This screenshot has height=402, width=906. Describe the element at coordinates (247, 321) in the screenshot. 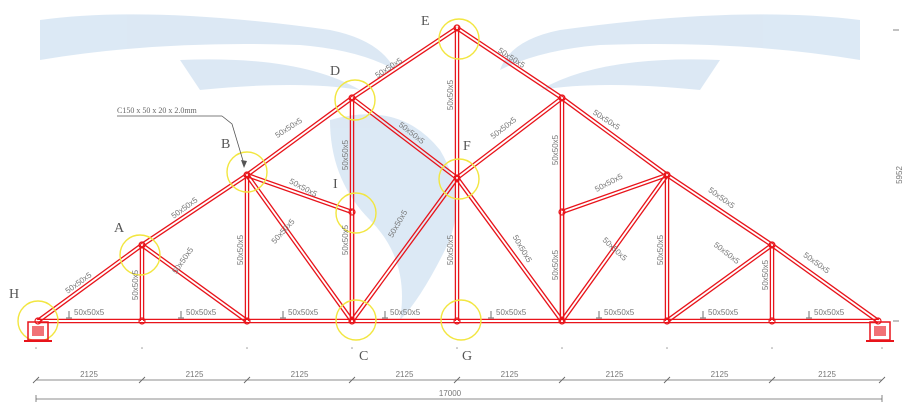

I see `node-plate-b2` at that location.